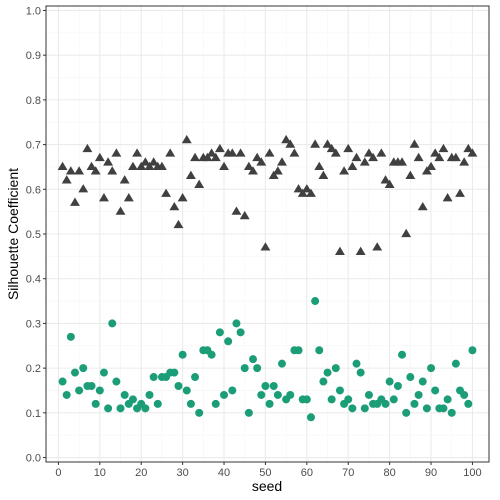  I want to click on x-tick-label: 10, so click(100, 473).